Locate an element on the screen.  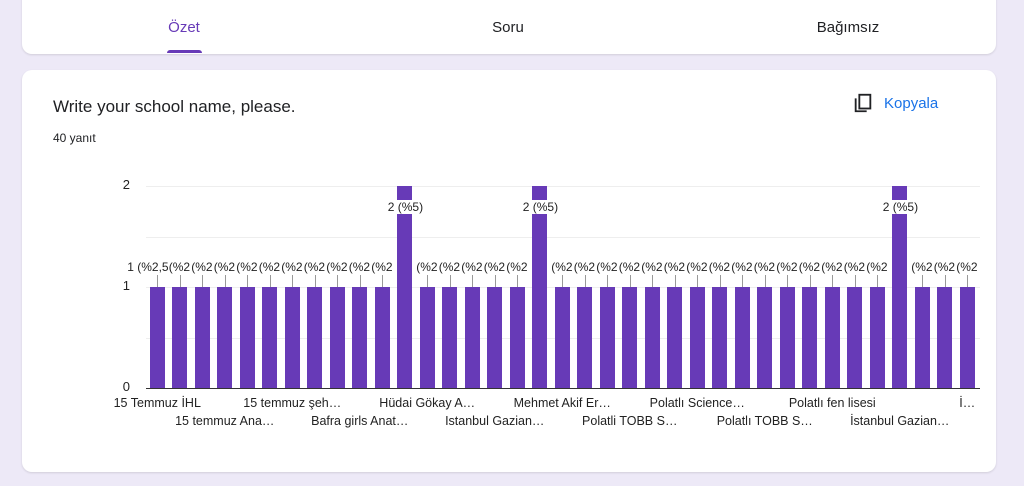
question-title: Write your school name, please. is located at coordinates (174, 106).